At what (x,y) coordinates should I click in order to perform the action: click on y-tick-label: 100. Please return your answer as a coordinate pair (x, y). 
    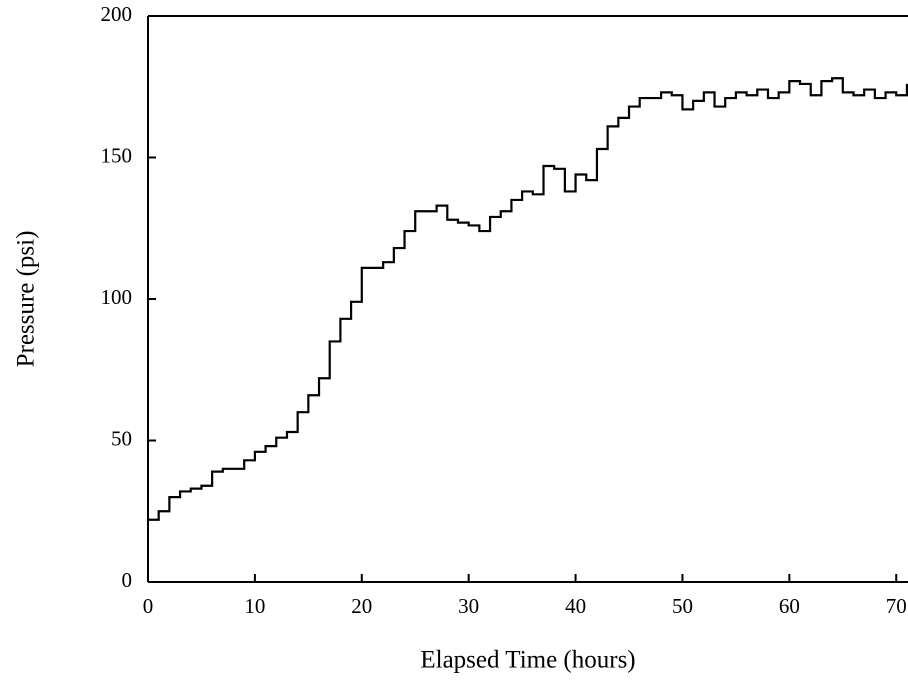
    Looking at the image, I should click on (117, 297).